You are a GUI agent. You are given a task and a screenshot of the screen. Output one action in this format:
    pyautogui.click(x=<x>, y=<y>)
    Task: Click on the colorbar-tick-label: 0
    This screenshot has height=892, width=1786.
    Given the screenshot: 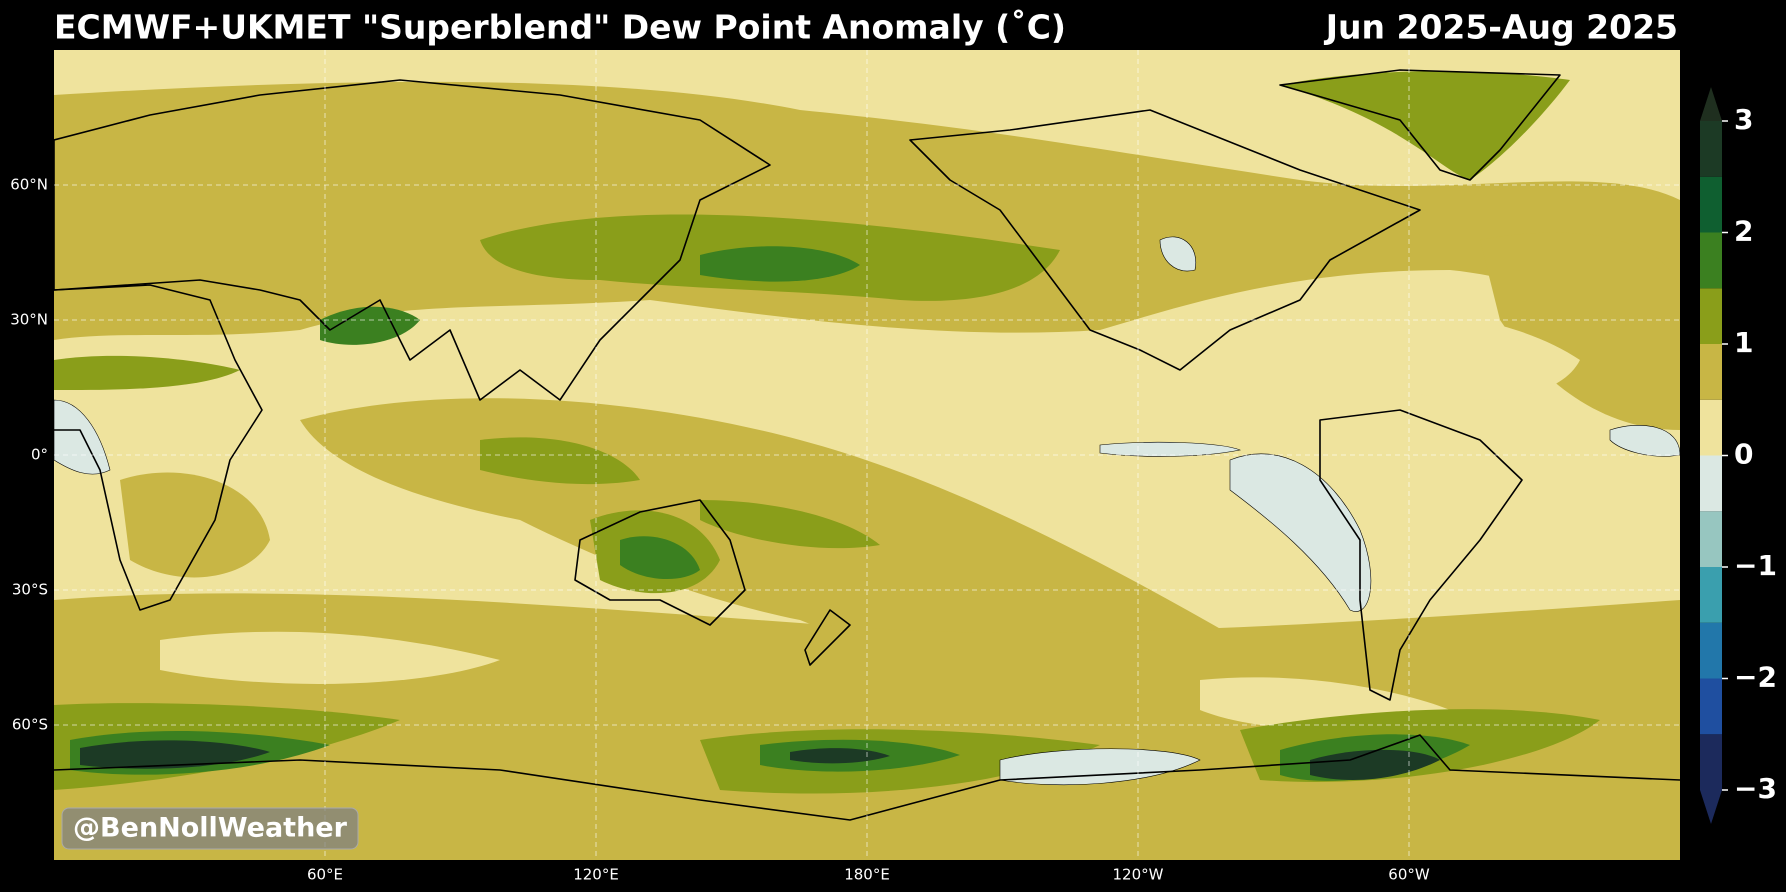 What is the action you would take?
    pyautogui.click(x=1743, y=454)
    